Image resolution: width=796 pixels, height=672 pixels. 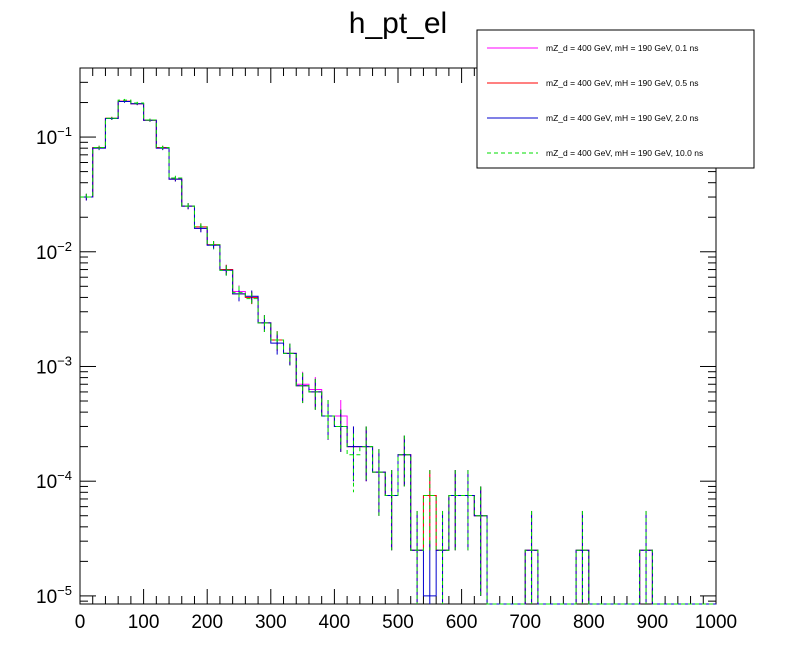 I want to click on x-tick-label: 1000, so click(x=716, y=622).